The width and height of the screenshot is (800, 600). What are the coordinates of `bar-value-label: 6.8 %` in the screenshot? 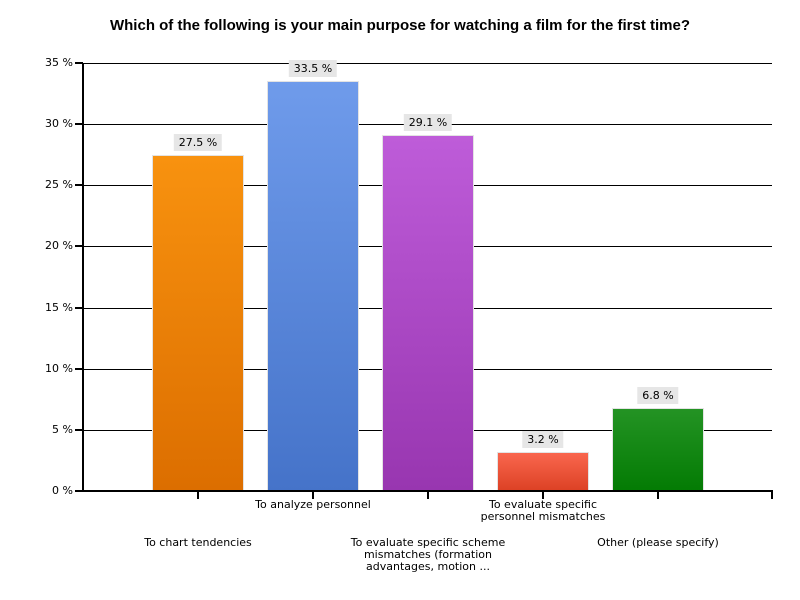 It's located at (658, 395).